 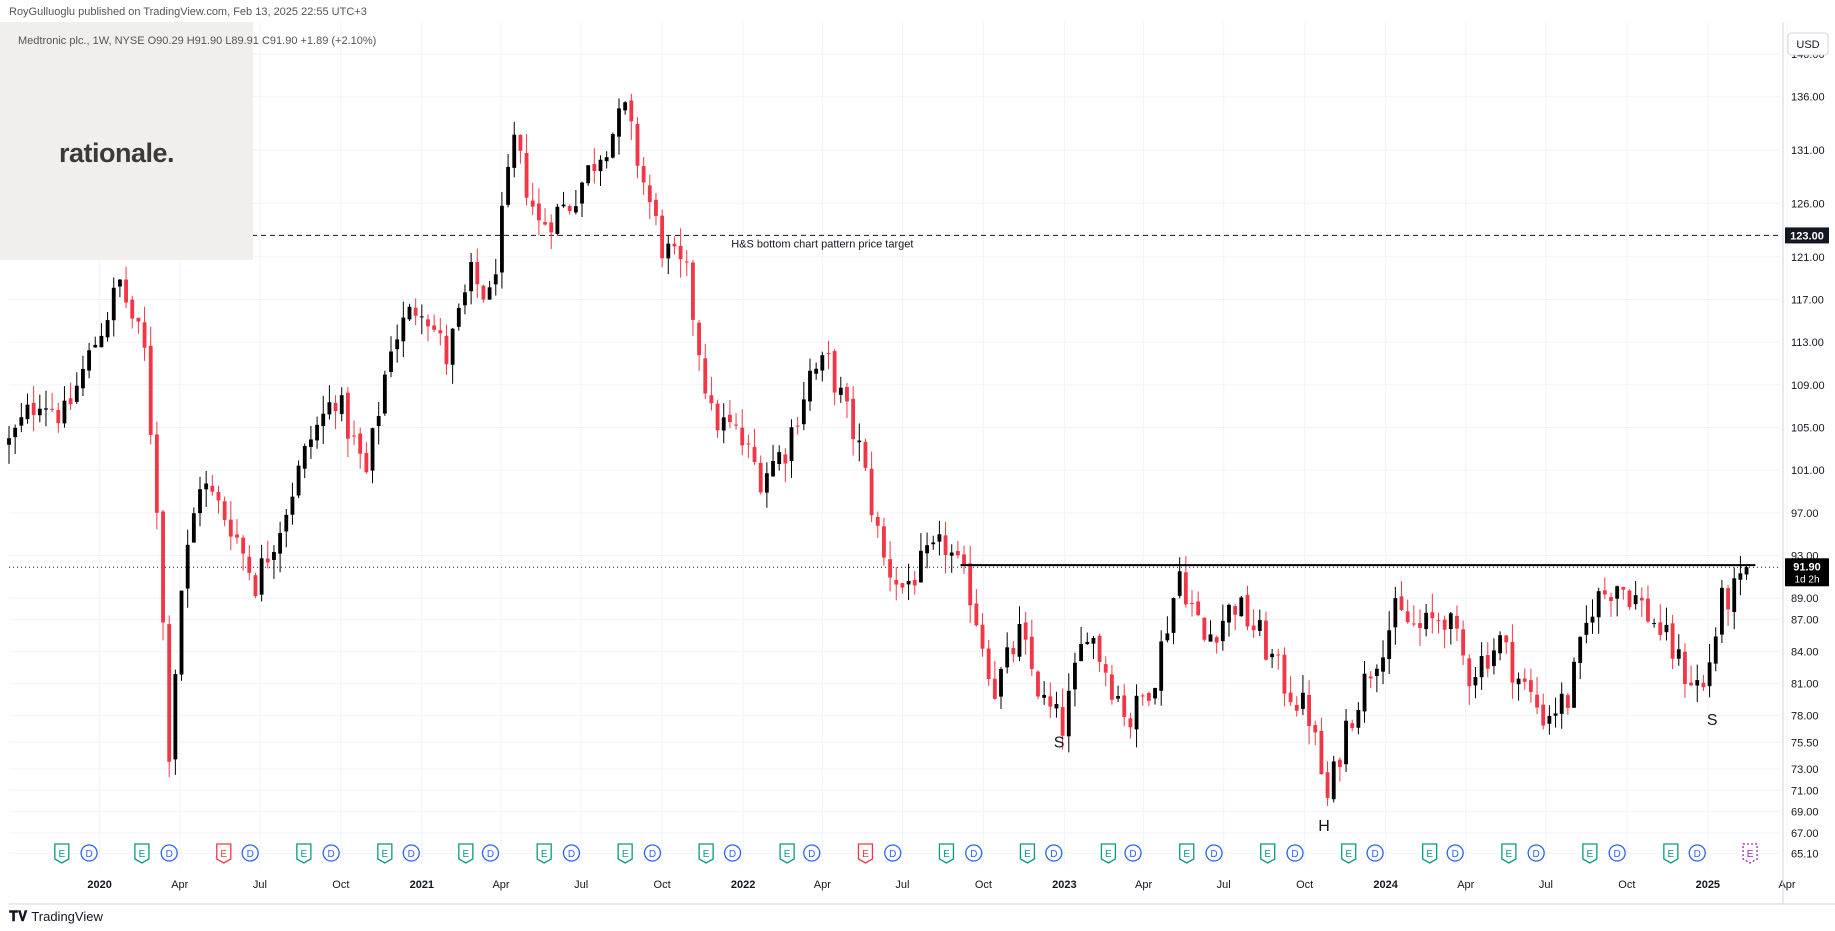 What do you see at coordinates (1808, 44) in the screenshot?
I see `currency-button: USD` at bounding box center [1808, 44].